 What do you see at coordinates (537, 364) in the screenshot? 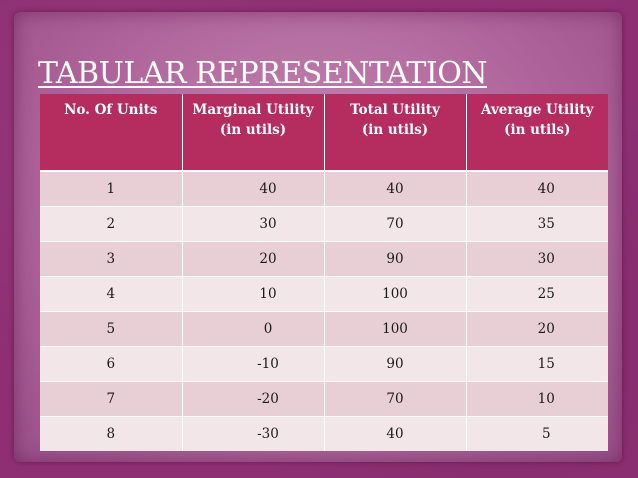
I see `cell-average-utility: 15` at bounding box center [537, 364].